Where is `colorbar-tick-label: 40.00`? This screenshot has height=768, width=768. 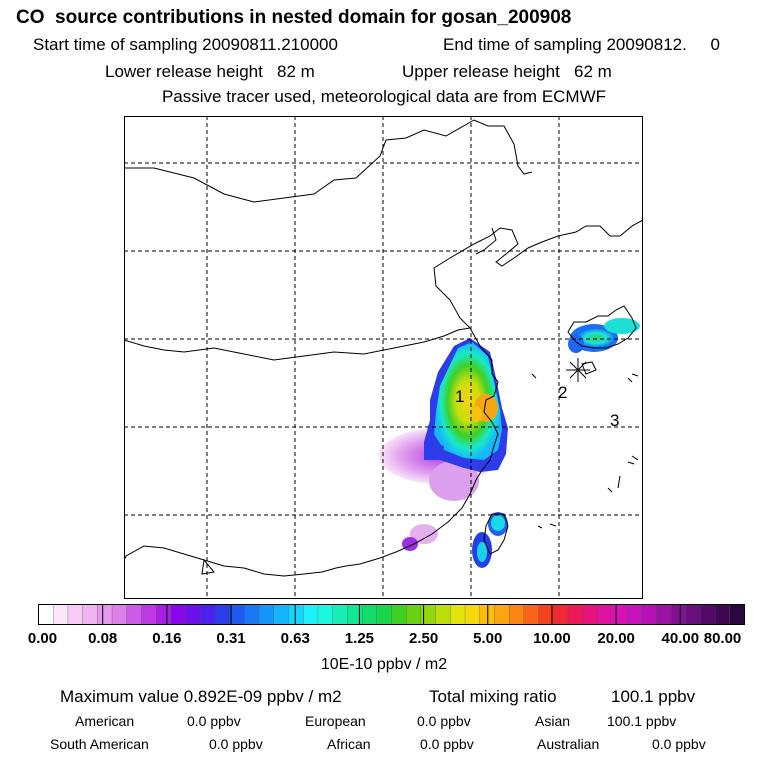 colorbar-tick-label: 40.00 is located at coordinates (680, 638).